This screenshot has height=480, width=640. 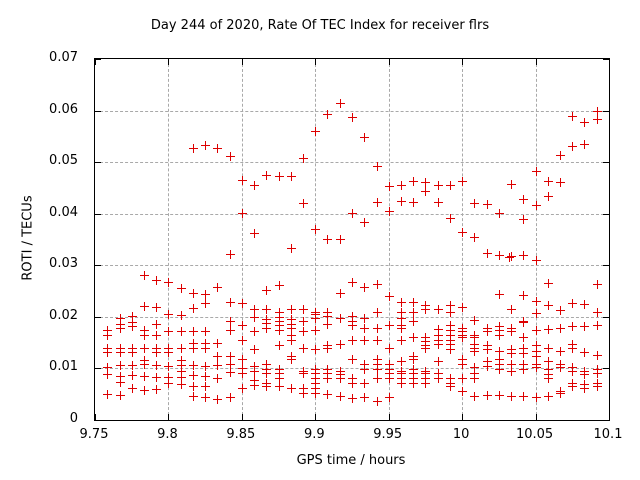 I want to click on y-tick-label: 0.03, so click(x=63, y=264).